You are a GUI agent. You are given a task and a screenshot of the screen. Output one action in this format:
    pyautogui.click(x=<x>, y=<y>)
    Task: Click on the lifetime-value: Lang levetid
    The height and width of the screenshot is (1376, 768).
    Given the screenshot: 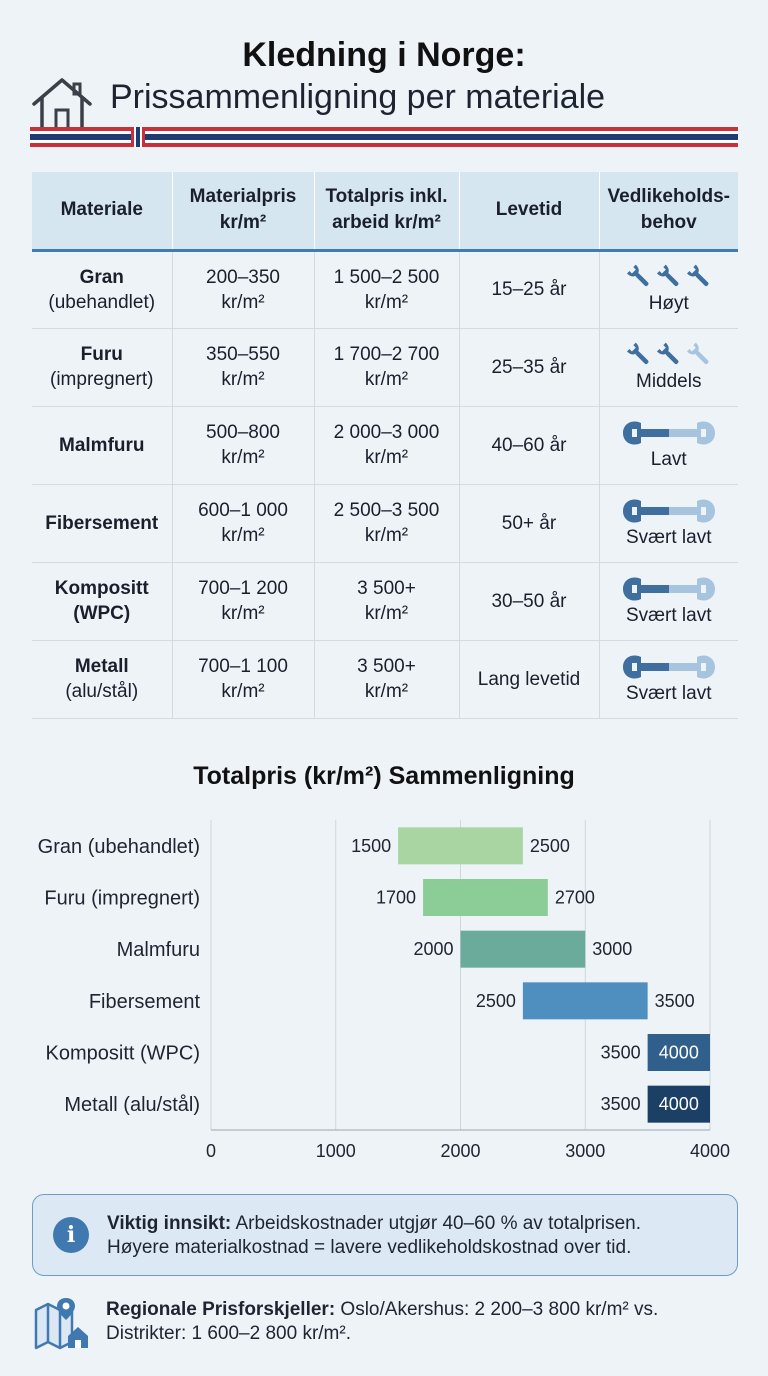 What is the action you would take?
    pyautogui.click(x=529, y=679)
    